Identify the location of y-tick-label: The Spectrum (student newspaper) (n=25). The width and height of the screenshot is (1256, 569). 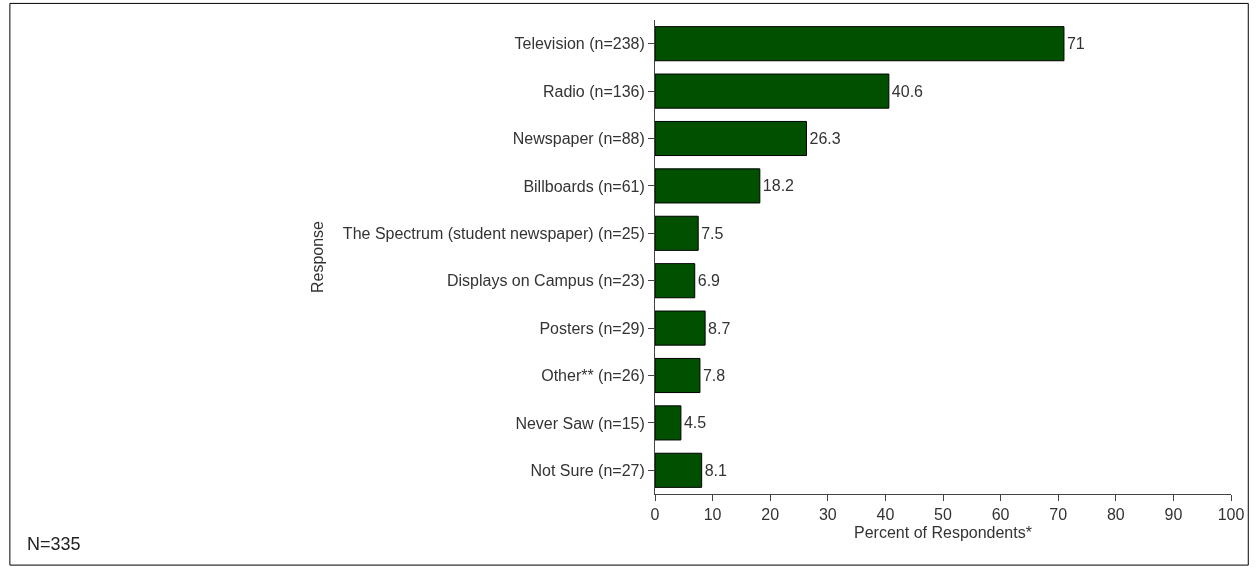
(493, 233).